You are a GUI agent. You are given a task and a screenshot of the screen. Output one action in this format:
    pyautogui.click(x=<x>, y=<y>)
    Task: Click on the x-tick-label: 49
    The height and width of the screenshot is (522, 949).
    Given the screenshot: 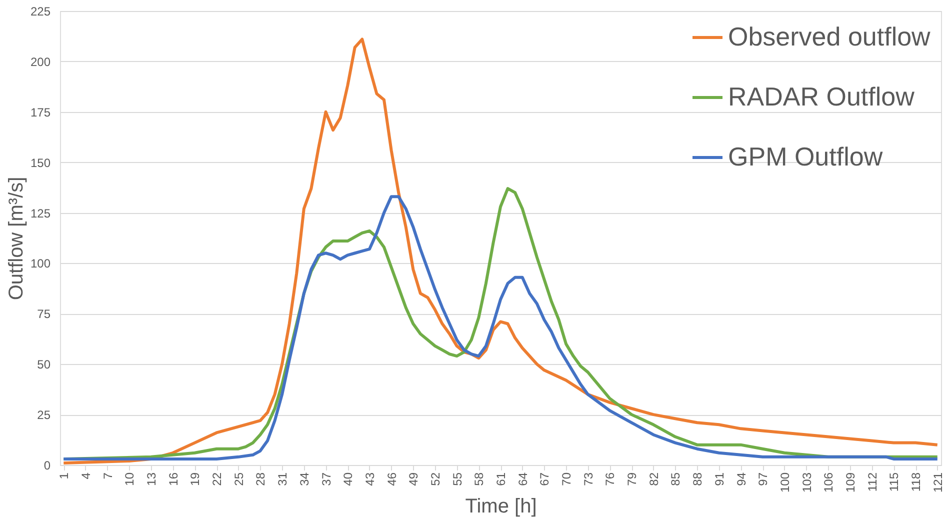 What is the action you would take?
    pyautogui.click(x=413, y=479)
    